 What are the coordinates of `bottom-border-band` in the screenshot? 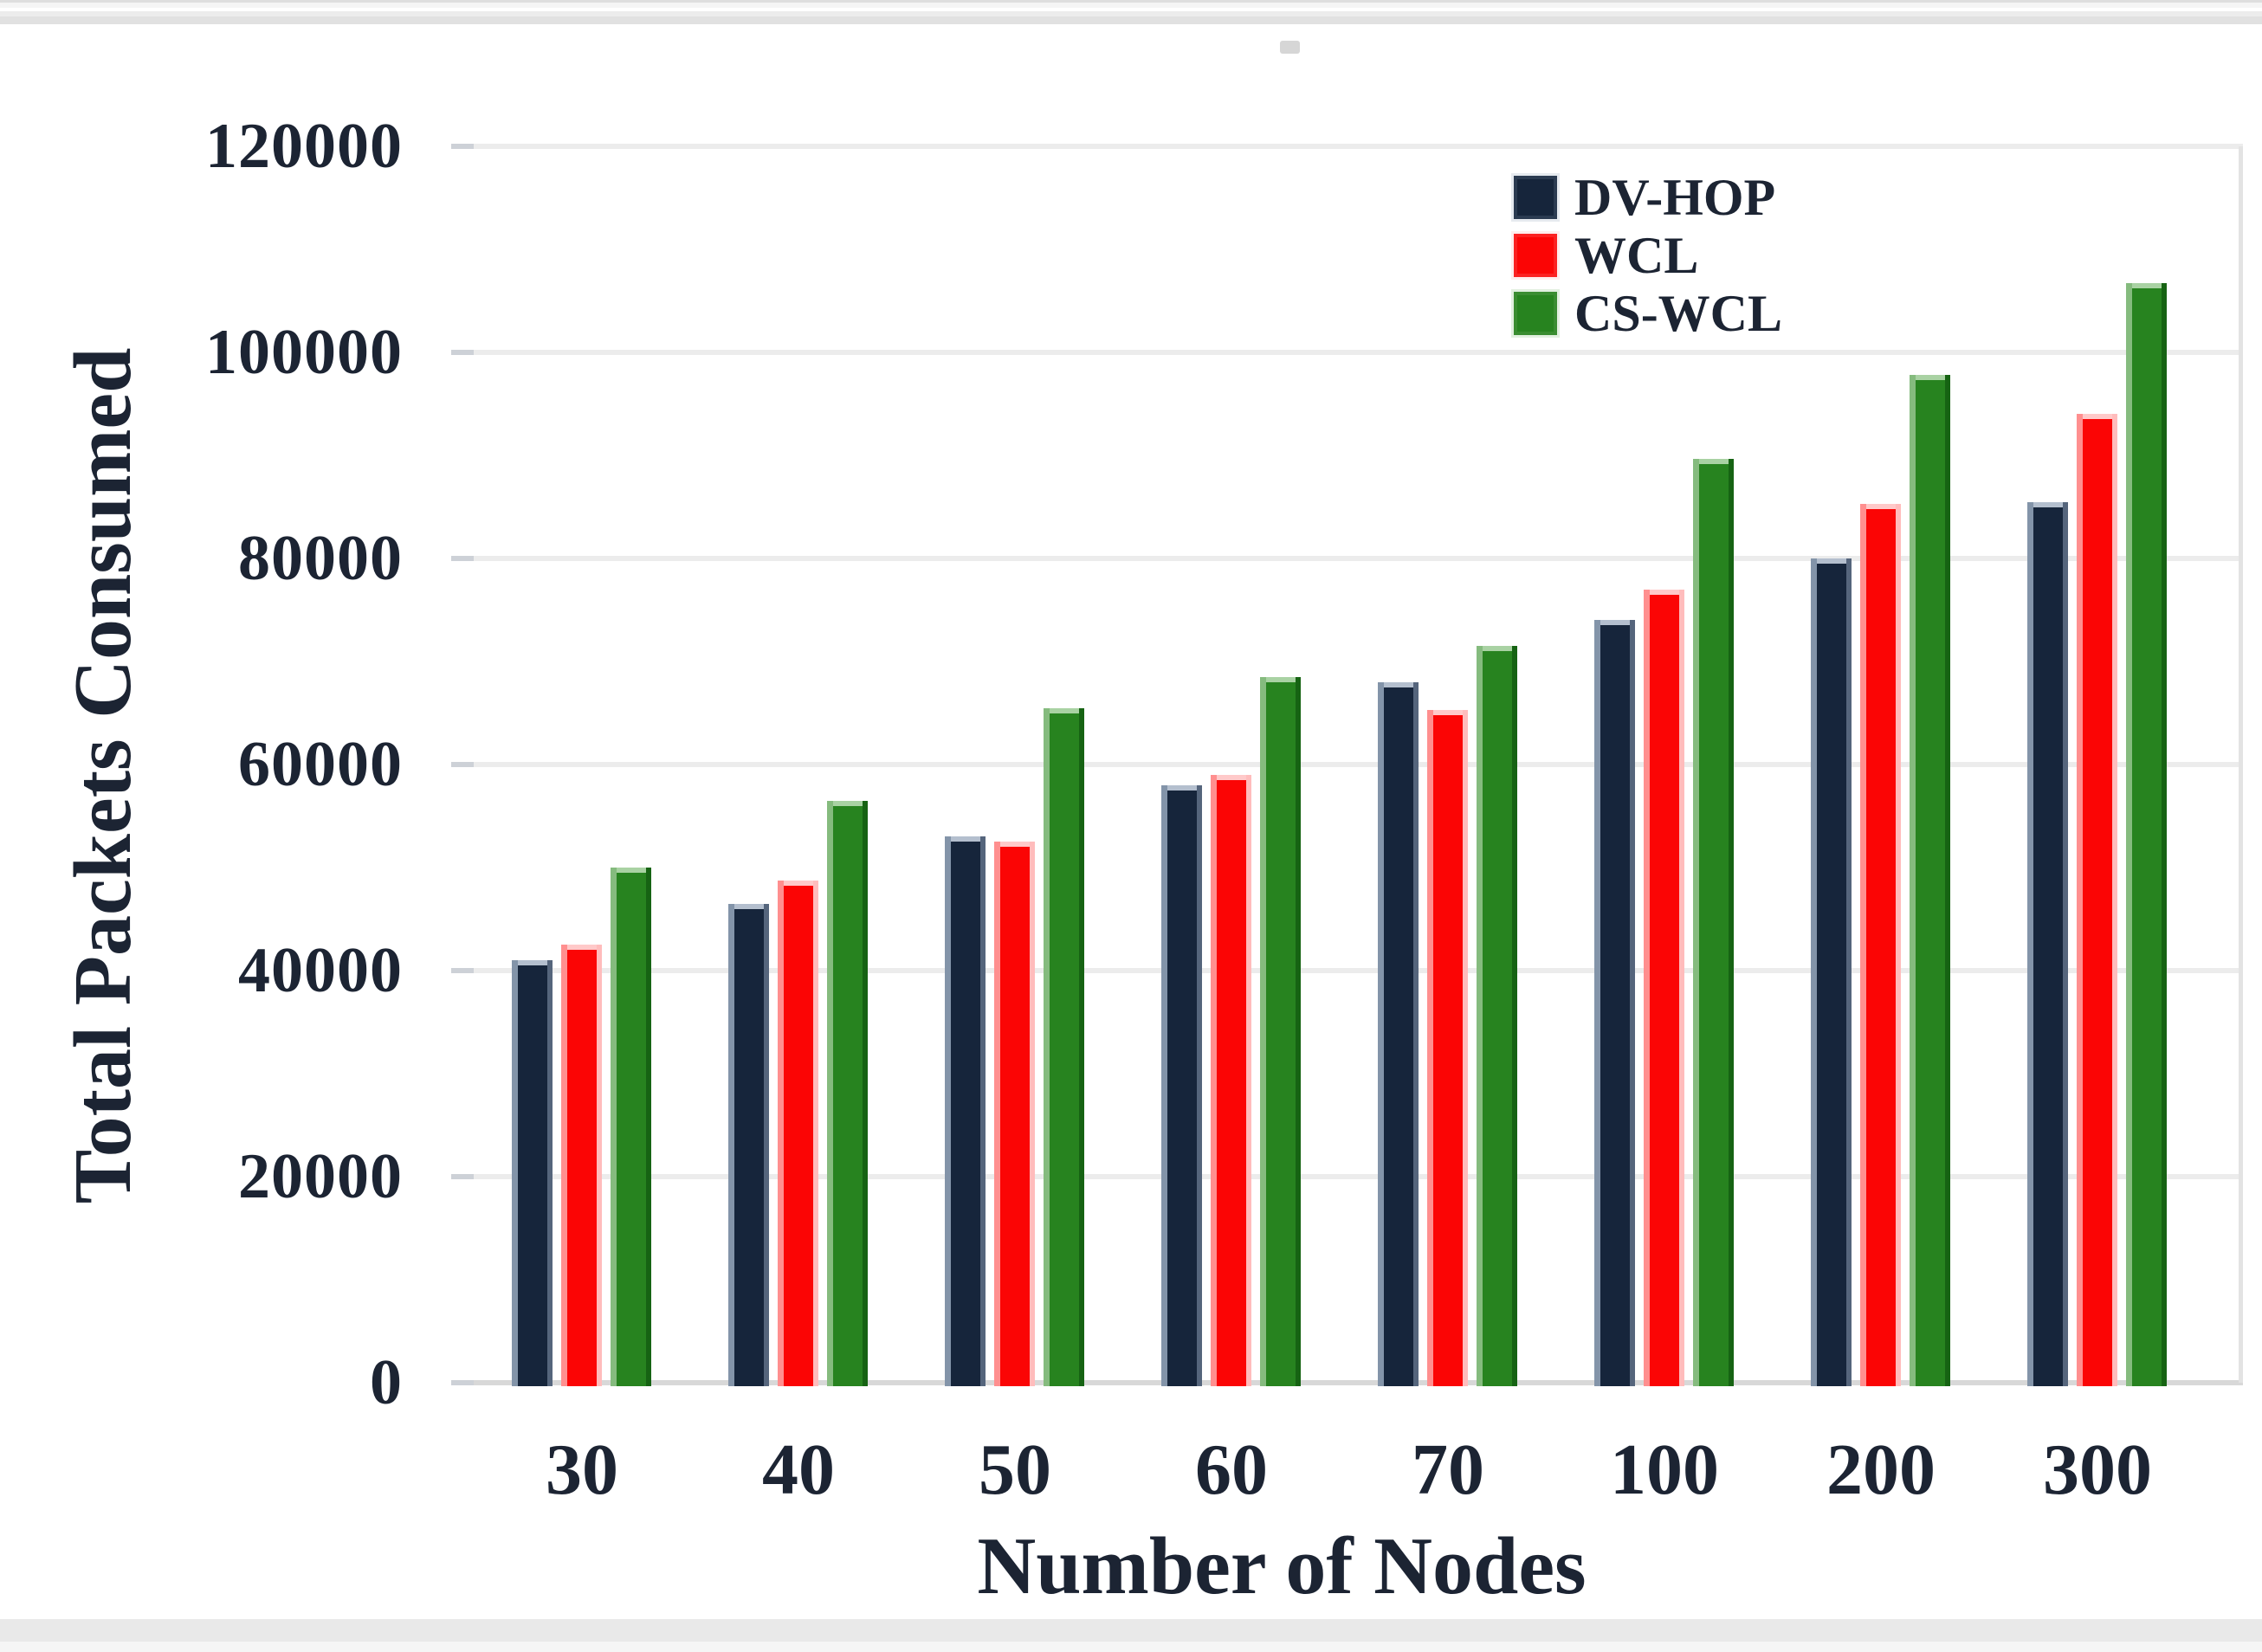 It's located at (1131, 1636).